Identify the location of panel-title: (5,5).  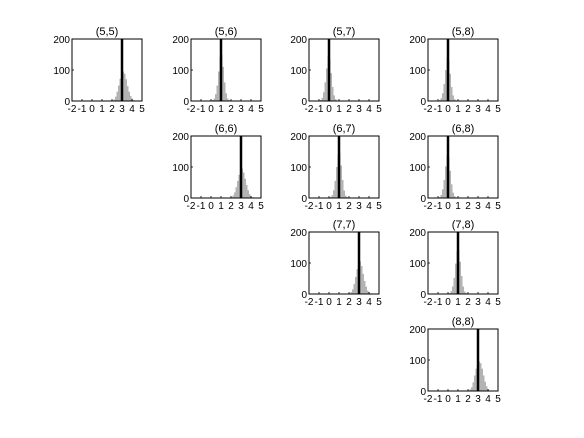
(107, 32).